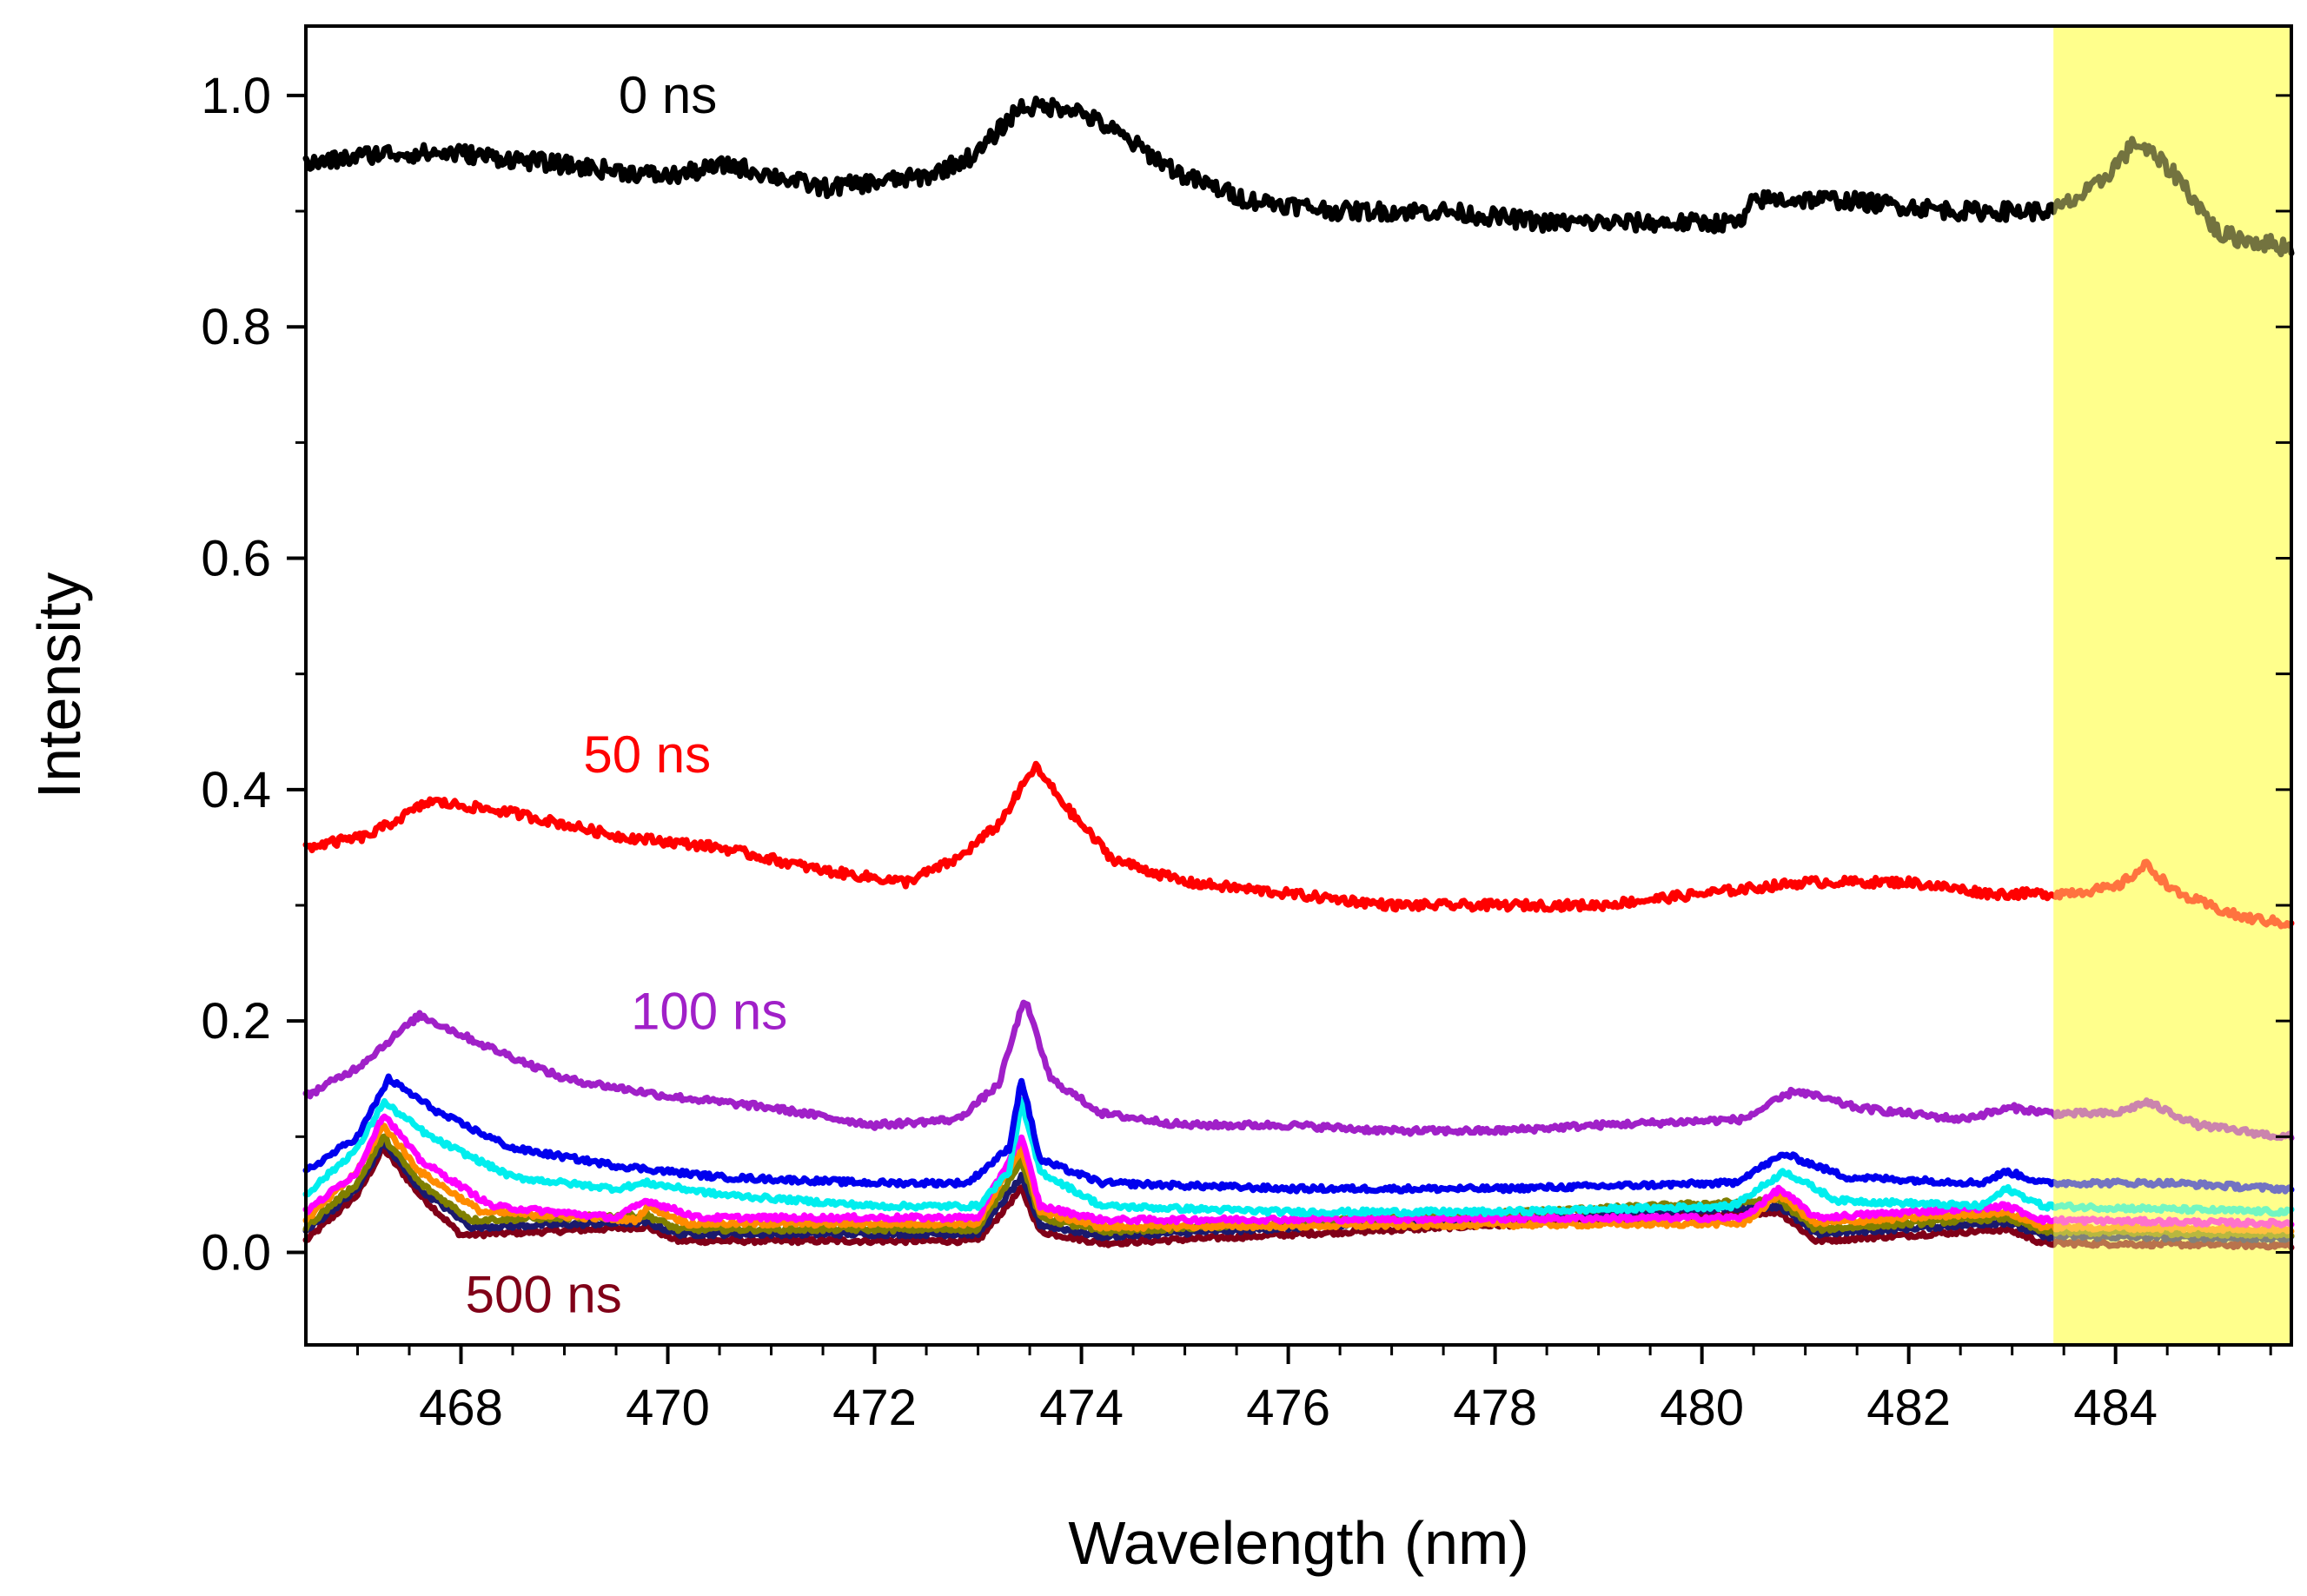 The height and width of the screenshot is (1596, 2307). What do you see at coordinates (236, 327) in the screenshot?
I see `y-tick-label: 0.8` at bounding box center [236, 327].